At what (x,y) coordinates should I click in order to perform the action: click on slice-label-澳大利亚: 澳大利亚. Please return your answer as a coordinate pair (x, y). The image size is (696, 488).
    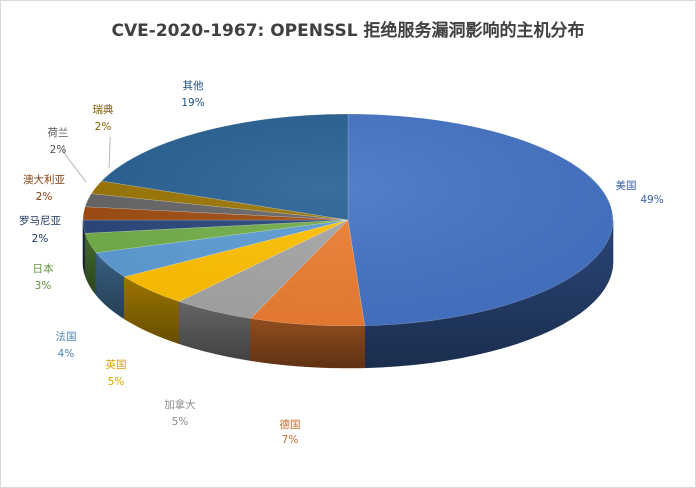
    Looking at the image, I should click on (44, 179).